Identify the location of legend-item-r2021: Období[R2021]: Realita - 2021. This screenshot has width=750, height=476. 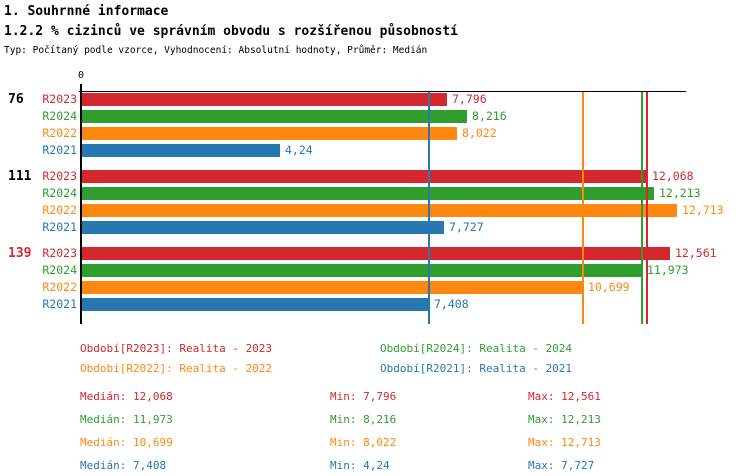
(476, 368).